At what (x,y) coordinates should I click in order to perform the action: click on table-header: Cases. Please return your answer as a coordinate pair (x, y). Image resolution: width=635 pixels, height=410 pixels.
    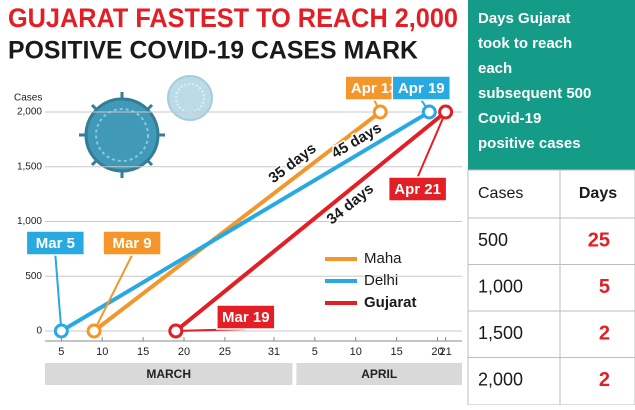
    Looking at the image, I should click on (500, 193).